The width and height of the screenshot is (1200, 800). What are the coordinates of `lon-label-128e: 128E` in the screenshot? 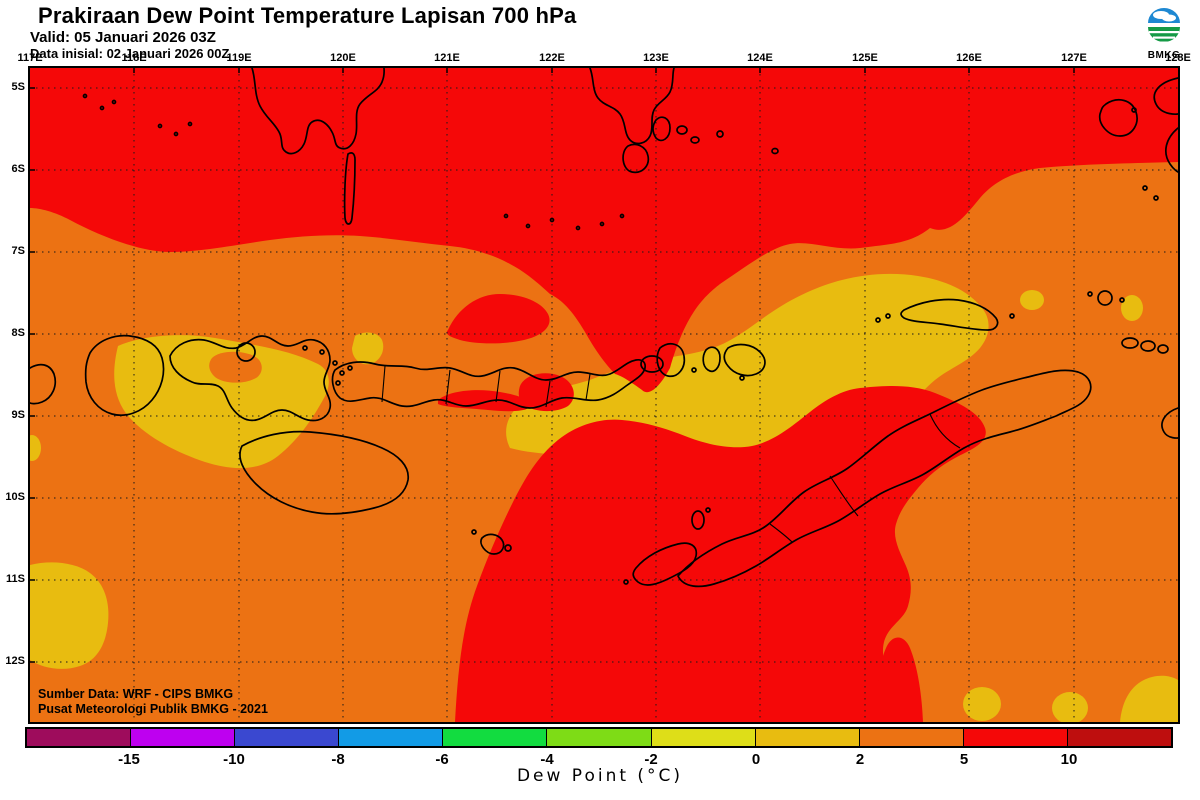 It's located at (1178, 58).